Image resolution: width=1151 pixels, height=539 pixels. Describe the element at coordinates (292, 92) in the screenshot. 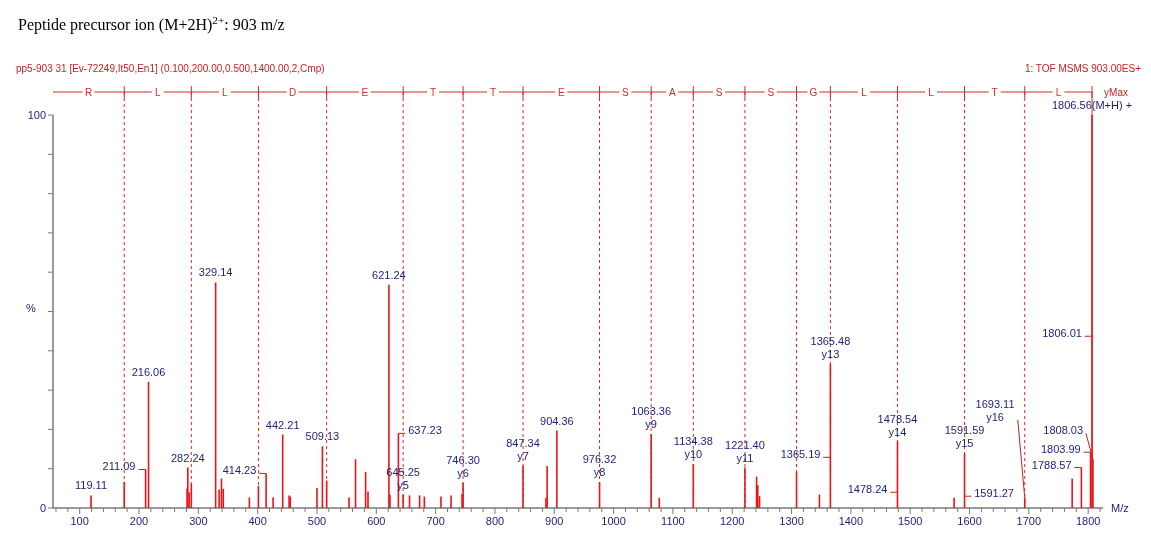

I see `ref-line-label: D` at that location.